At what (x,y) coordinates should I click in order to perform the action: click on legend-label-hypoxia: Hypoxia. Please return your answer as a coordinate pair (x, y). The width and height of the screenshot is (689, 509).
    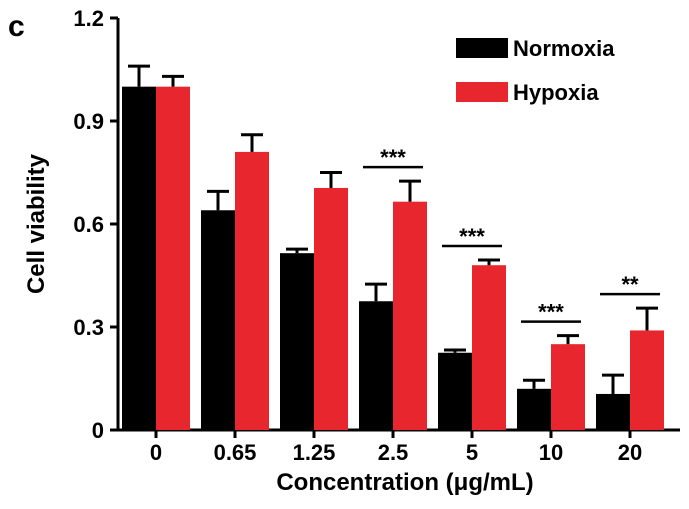
    Looking at the image, I should click on (556, 92).